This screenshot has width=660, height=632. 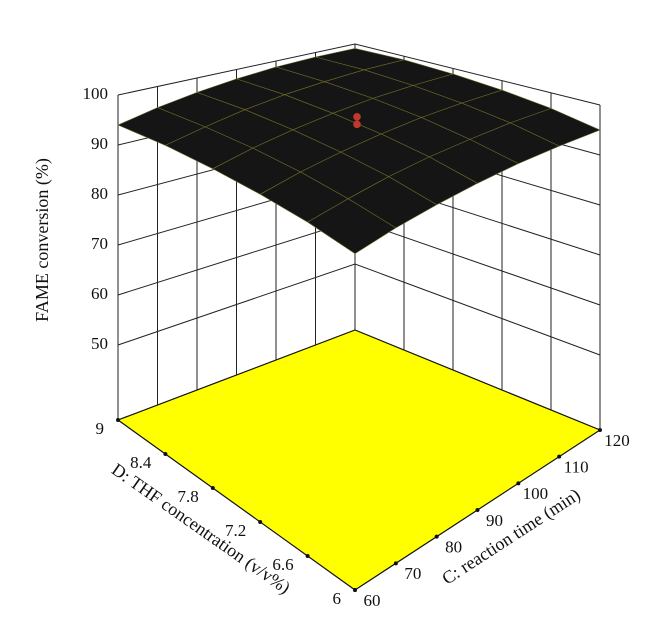 What do you see at coordinates (494, 520) in the screenshot?
I see `c-tick-label: 90` at bounding box center [494, 520].